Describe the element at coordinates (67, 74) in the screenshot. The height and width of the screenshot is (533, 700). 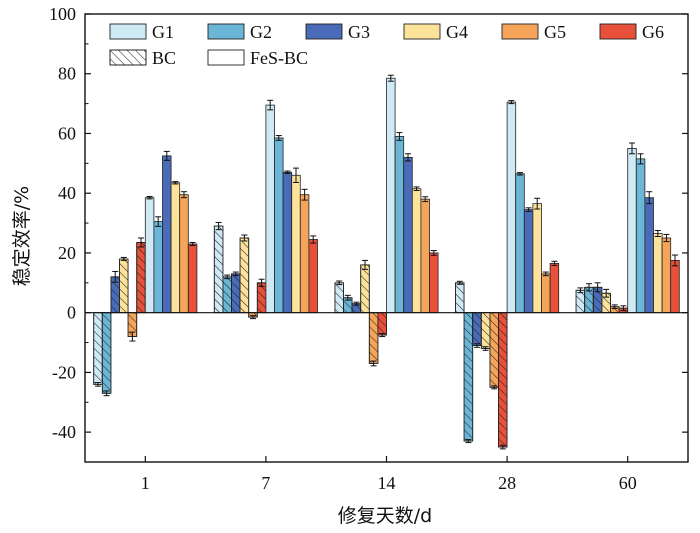
I see `y-tick-label-80: 80` at that location.